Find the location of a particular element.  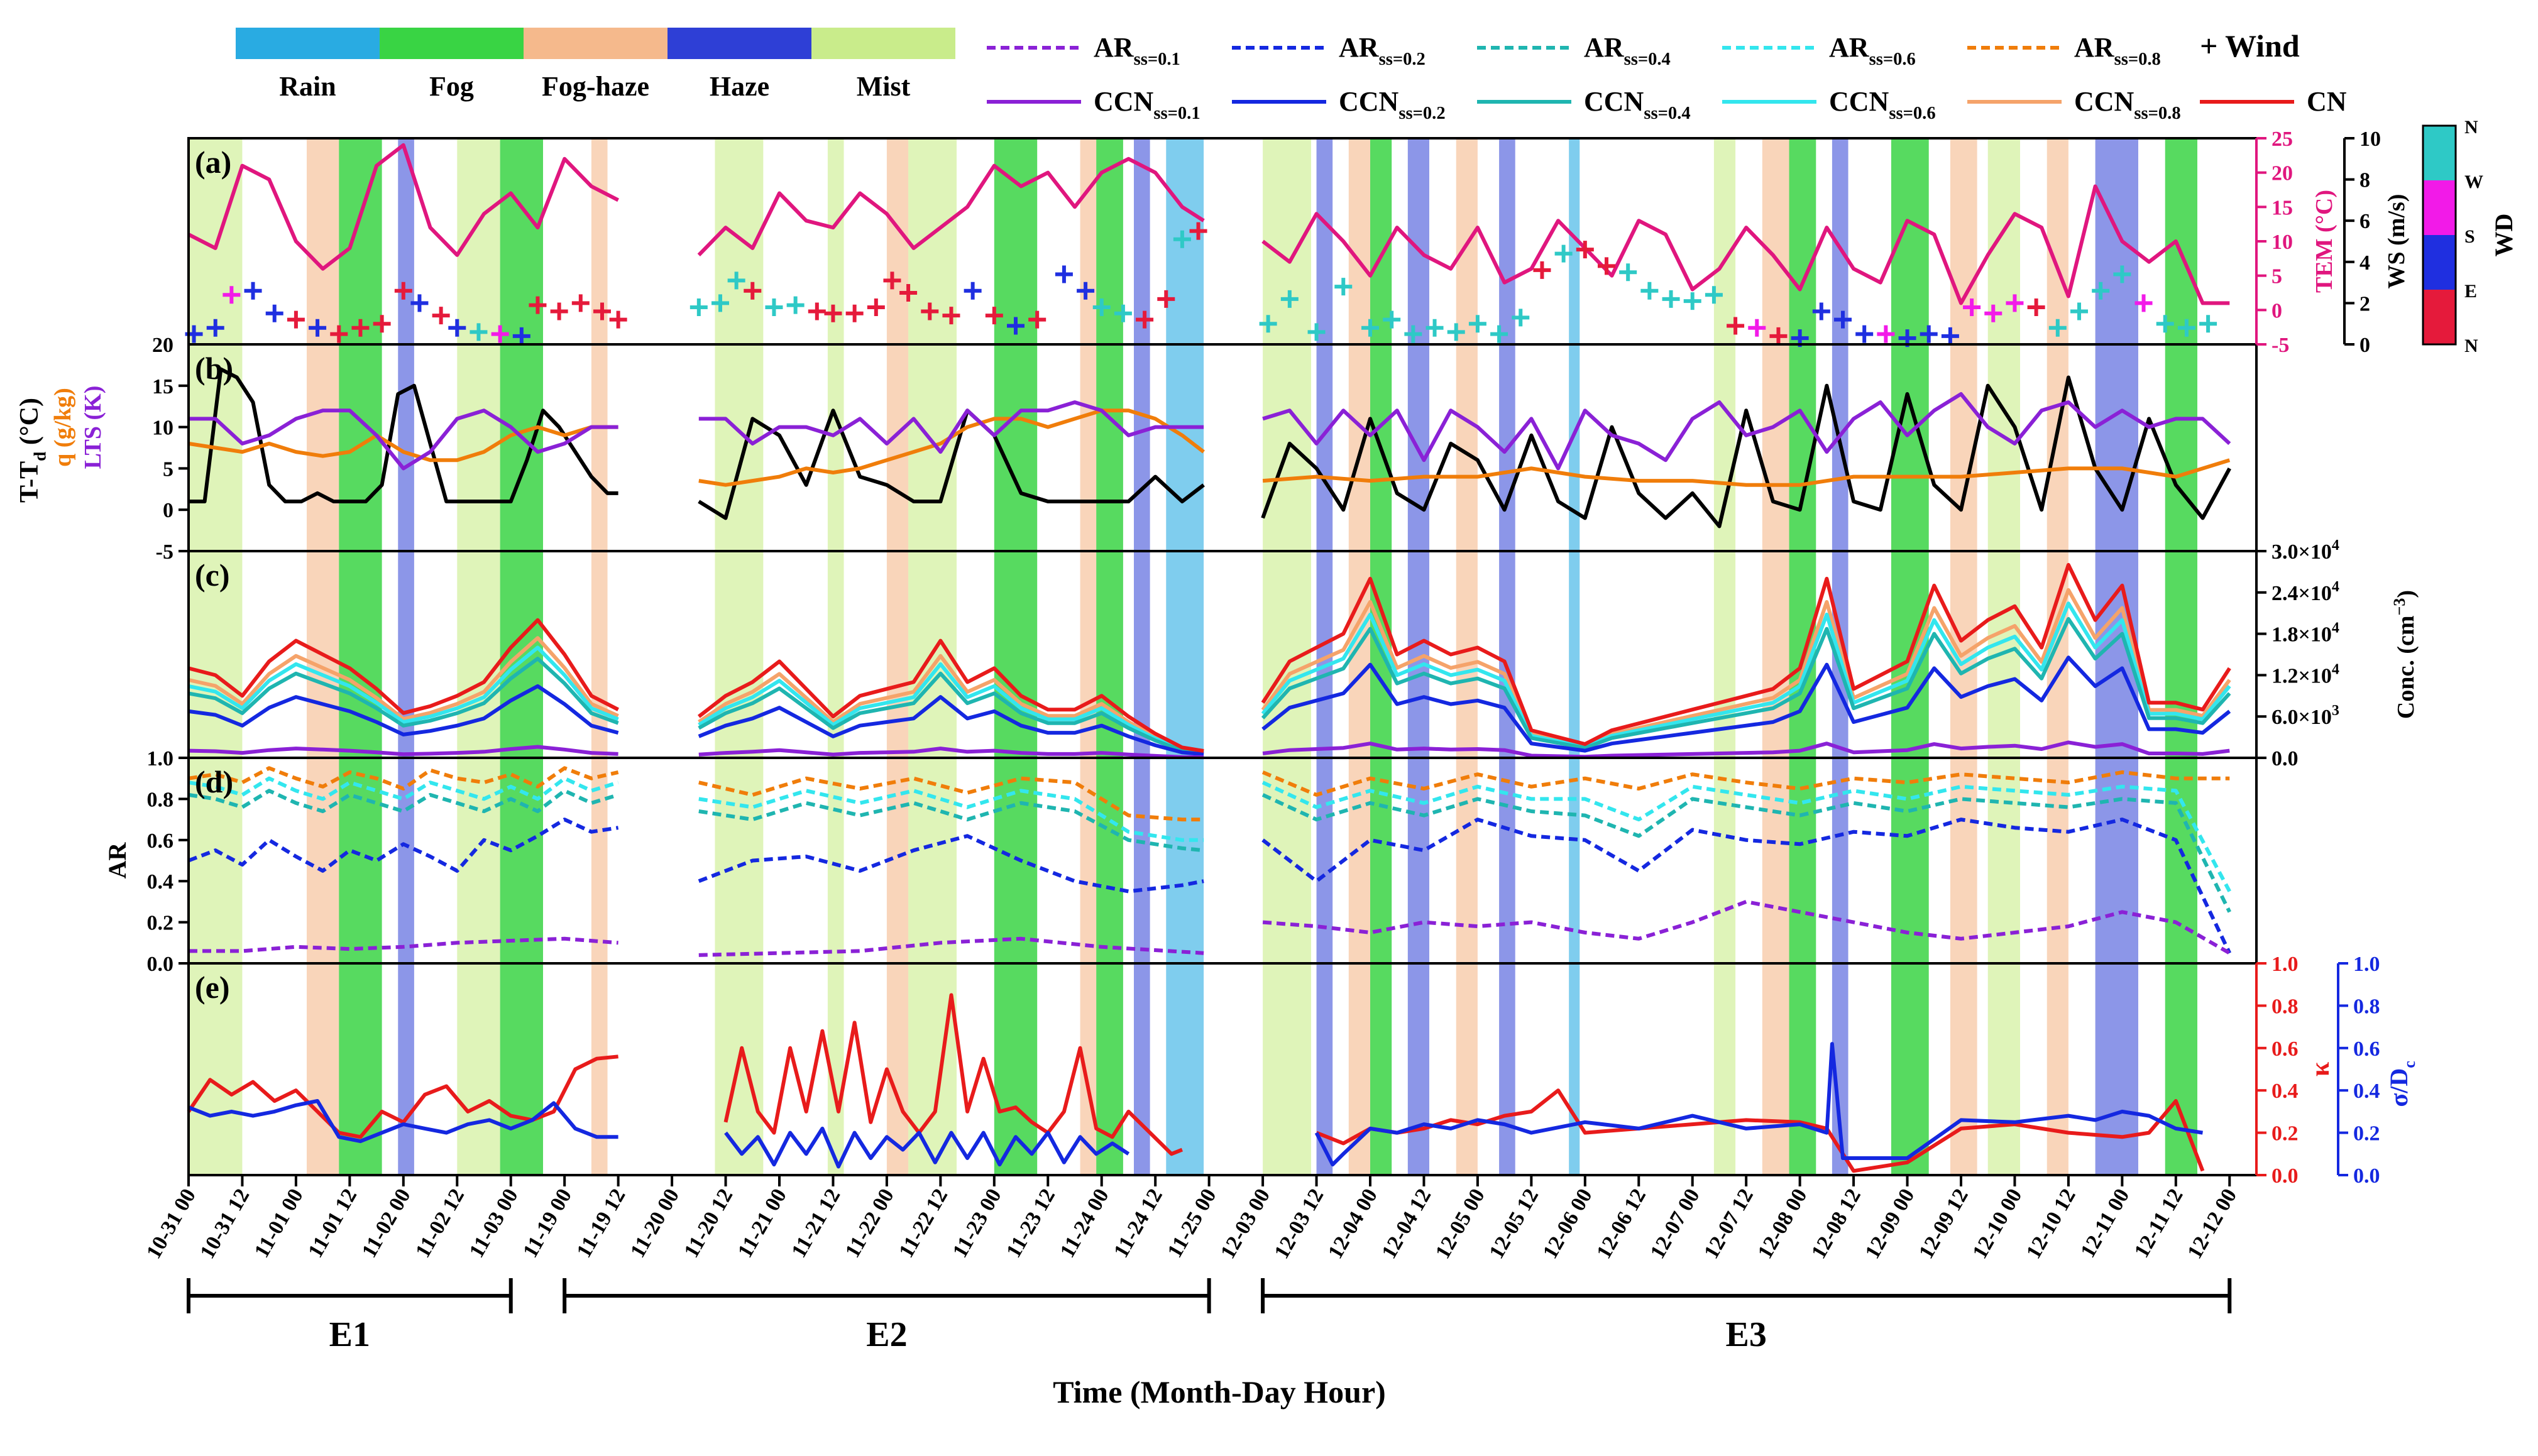

weather-legend-label-fog: Fog is located at coordinates (451, 86).